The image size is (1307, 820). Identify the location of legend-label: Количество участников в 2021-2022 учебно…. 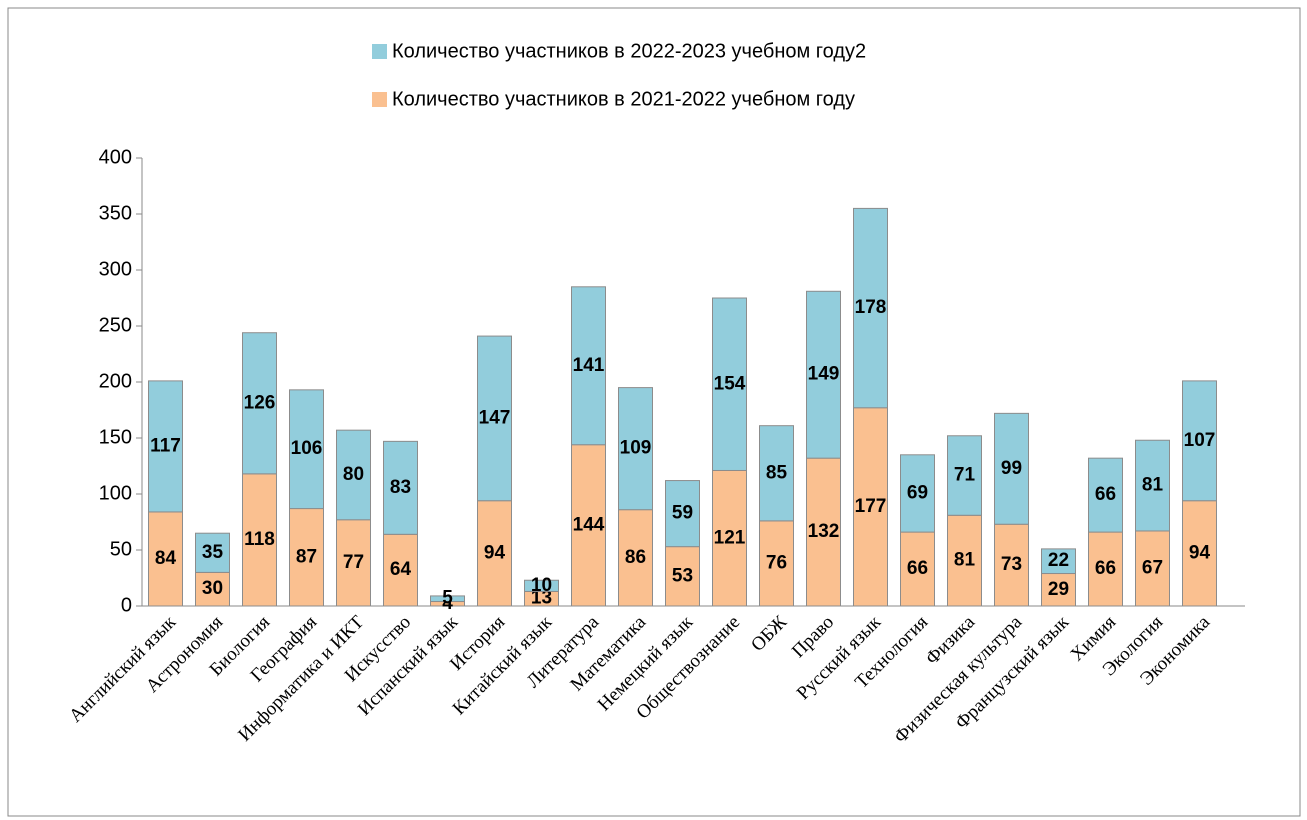
(623, 99).